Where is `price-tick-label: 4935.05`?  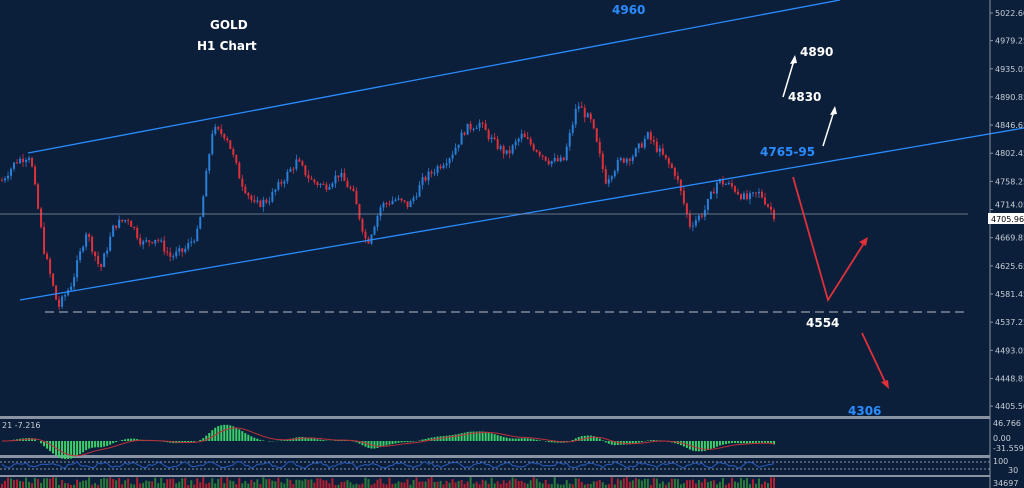 price-tick-label: 4935.05 is located at coordinates (1009, 69).